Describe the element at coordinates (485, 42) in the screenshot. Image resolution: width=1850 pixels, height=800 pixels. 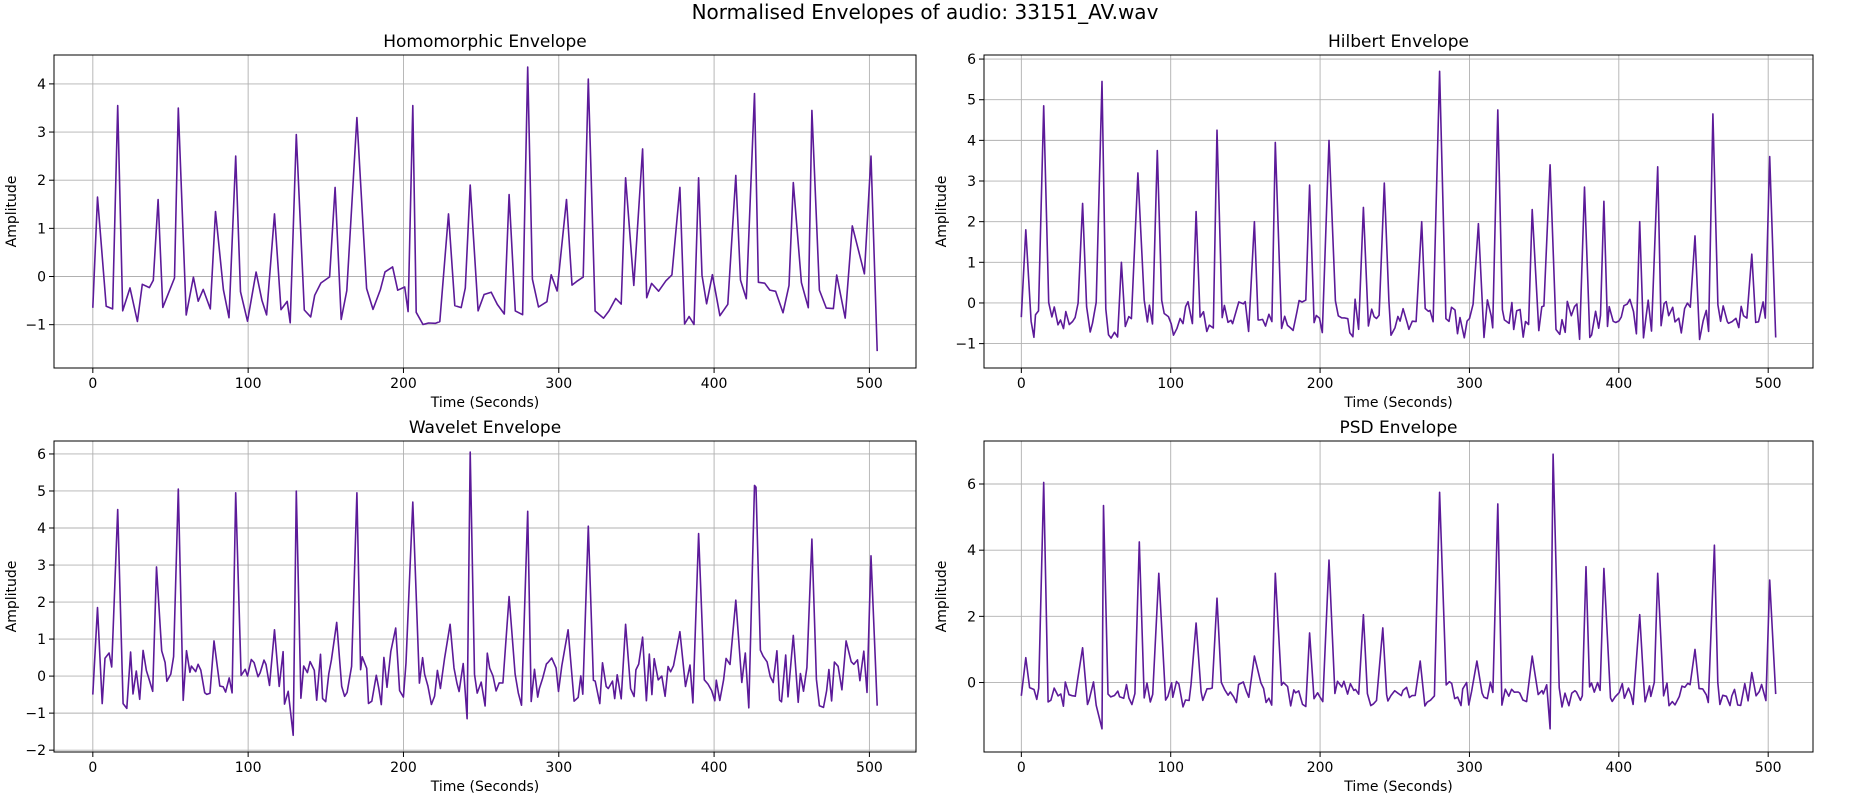
I see `subplot-title: Homomorphic Envelope` at that location.